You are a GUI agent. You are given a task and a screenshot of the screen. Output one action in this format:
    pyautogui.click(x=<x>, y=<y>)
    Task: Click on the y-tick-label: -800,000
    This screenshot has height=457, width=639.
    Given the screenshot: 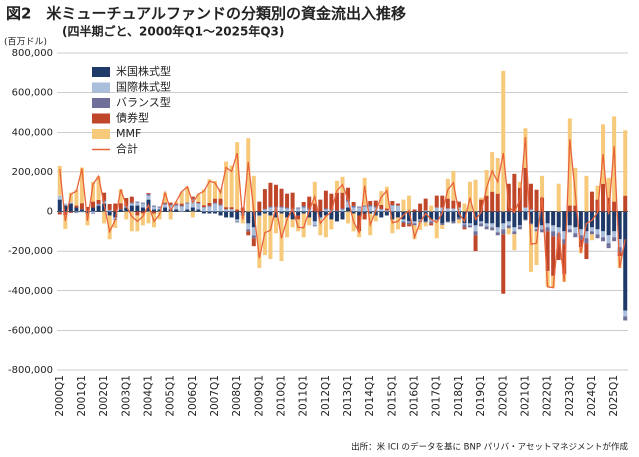 What is the action you would take?
    pyautogui.click(x=30, y=370)
    